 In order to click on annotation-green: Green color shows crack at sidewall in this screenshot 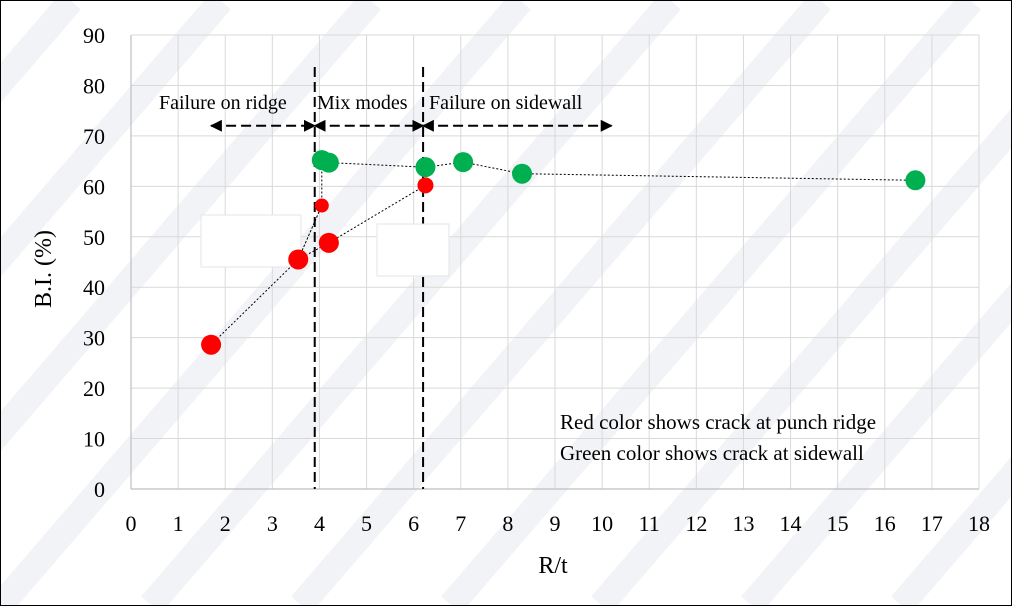, I will do `click(712, 453)`.